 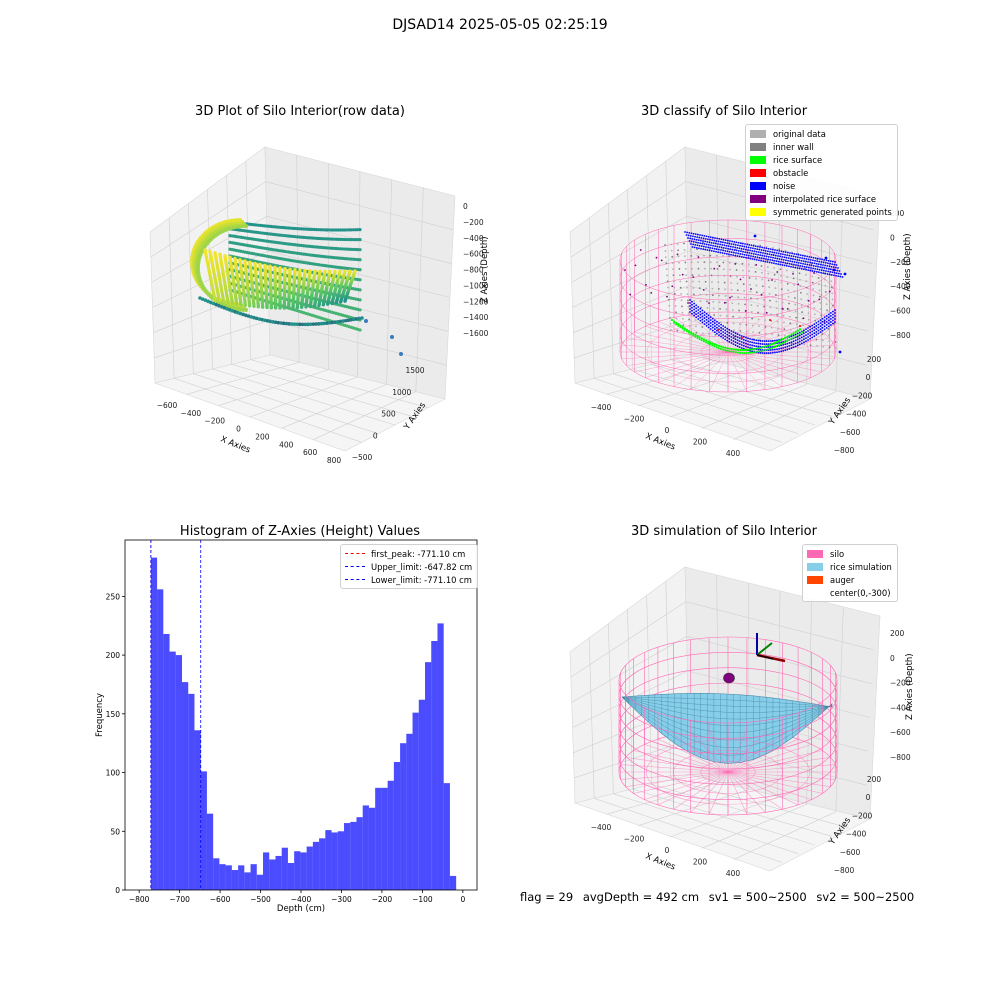 What do you see at coordinates (865, 897) in the screenshot?
I see `footer-sv2: sv2 = 500~2500` at bounding box center [865, 897].